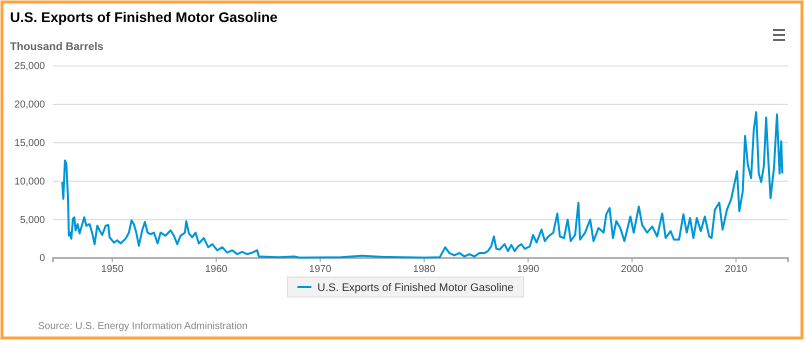  What do you see at coordinates (144, 17) in the screenshot?
I see `chart-title: U.S. Exports of Finished Motor Gasoline` at bounding box center [144, 17].